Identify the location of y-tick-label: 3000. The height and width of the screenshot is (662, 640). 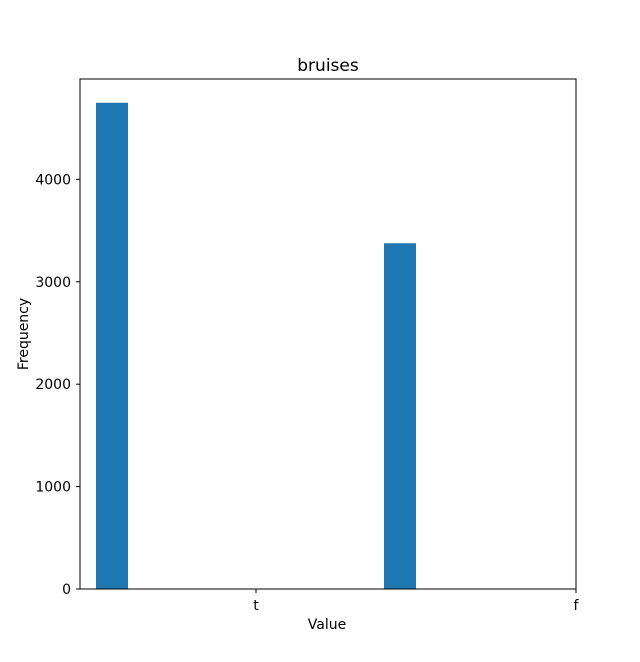
(53, 283).